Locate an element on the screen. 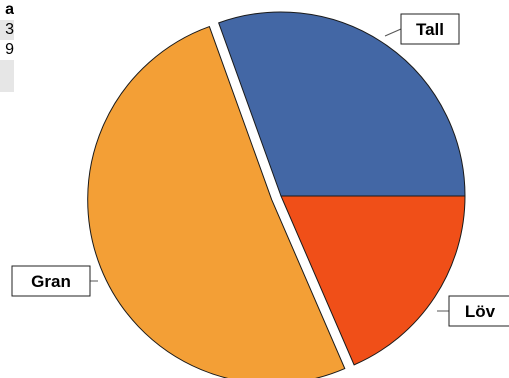 This screenshot has height=378, width=509. table-fragment: a 3 9 is located at coordinates (7, 46).